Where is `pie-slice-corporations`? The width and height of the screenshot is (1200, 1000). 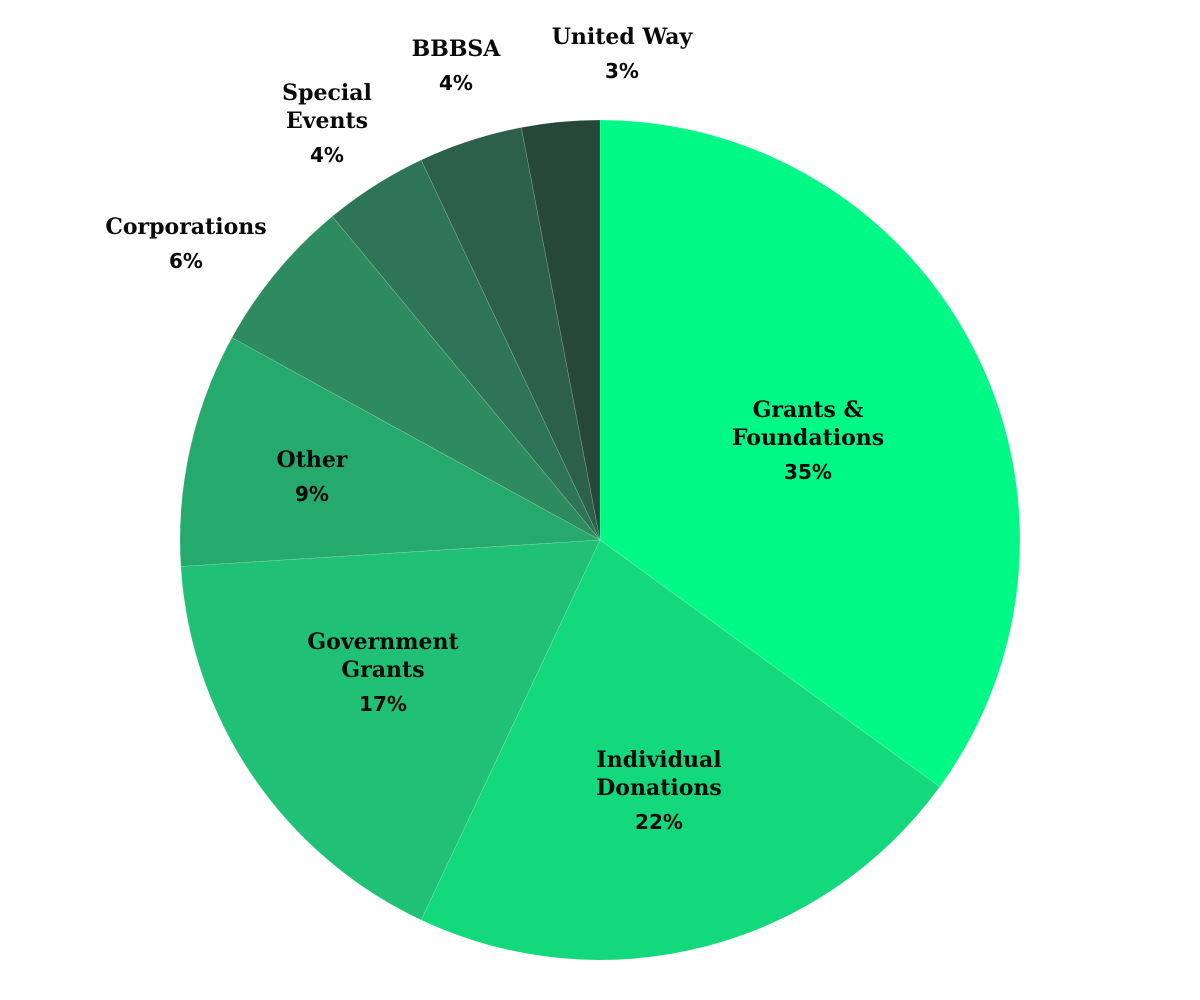
pie-slice-corporations is located at coordinates (416, 378).